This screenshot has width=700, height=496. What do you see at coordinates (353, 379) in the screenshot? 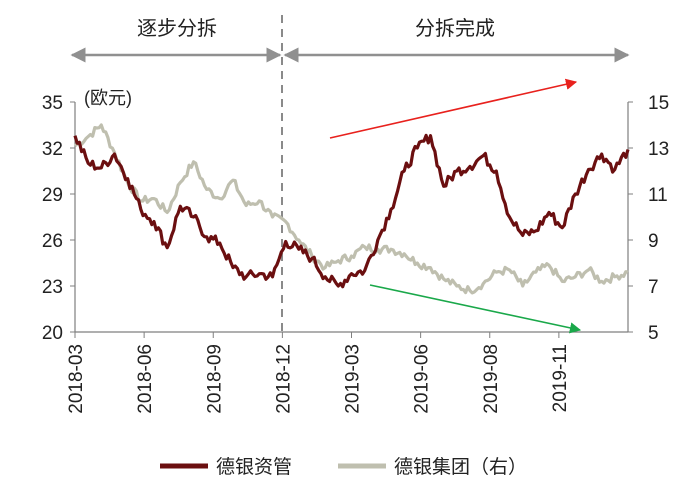
I see `x-tick-label: 2019-03` at bounding box center [353, 379].